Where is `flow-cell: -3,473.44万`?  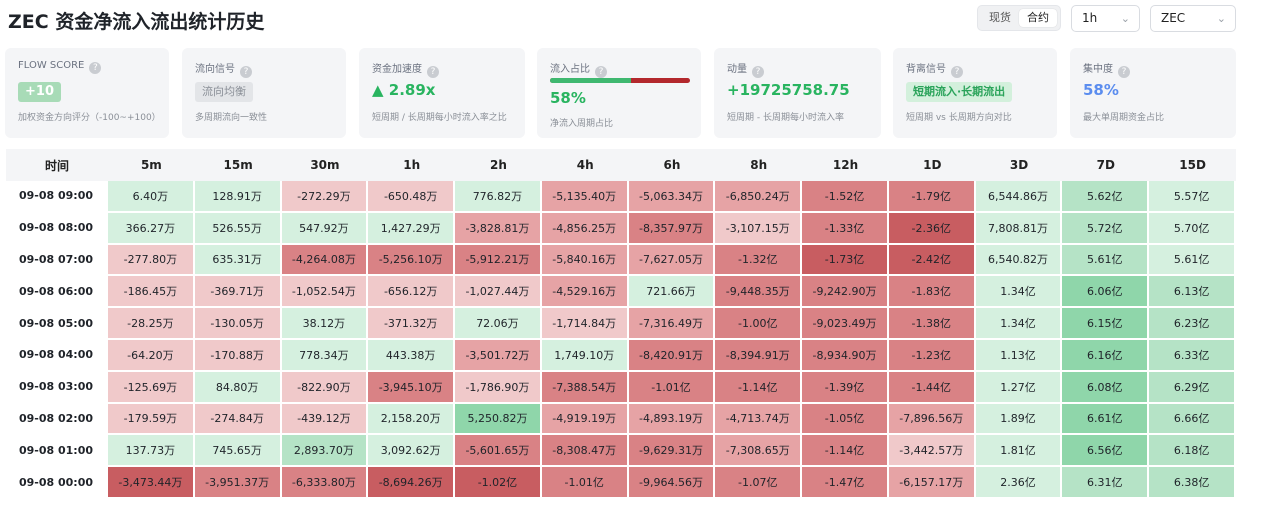
flow-cell: -3,473.44万 is located at coordinates (151, 483).